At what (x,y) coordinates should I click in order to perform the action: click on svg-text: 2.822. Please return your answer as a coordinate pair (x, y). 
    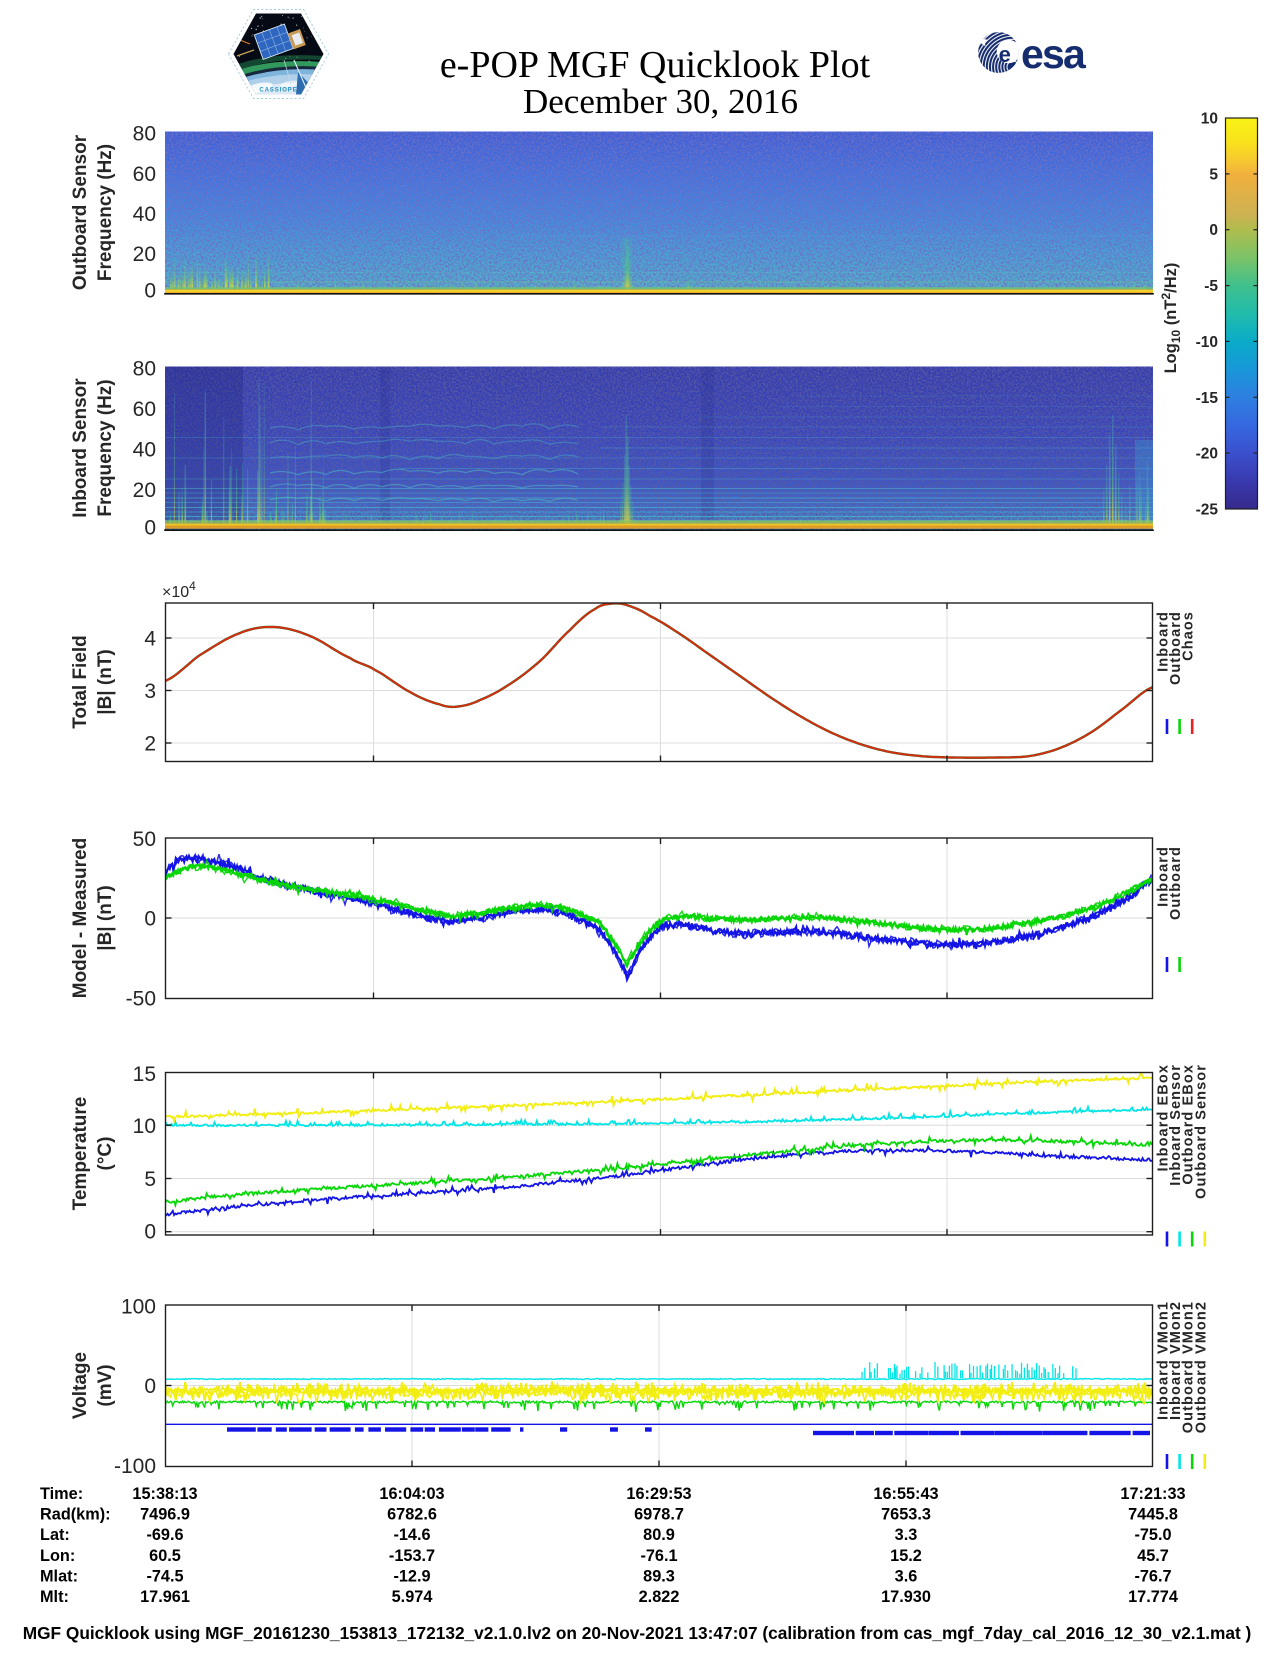
    Looking at the image, I should click on (659, 1597).